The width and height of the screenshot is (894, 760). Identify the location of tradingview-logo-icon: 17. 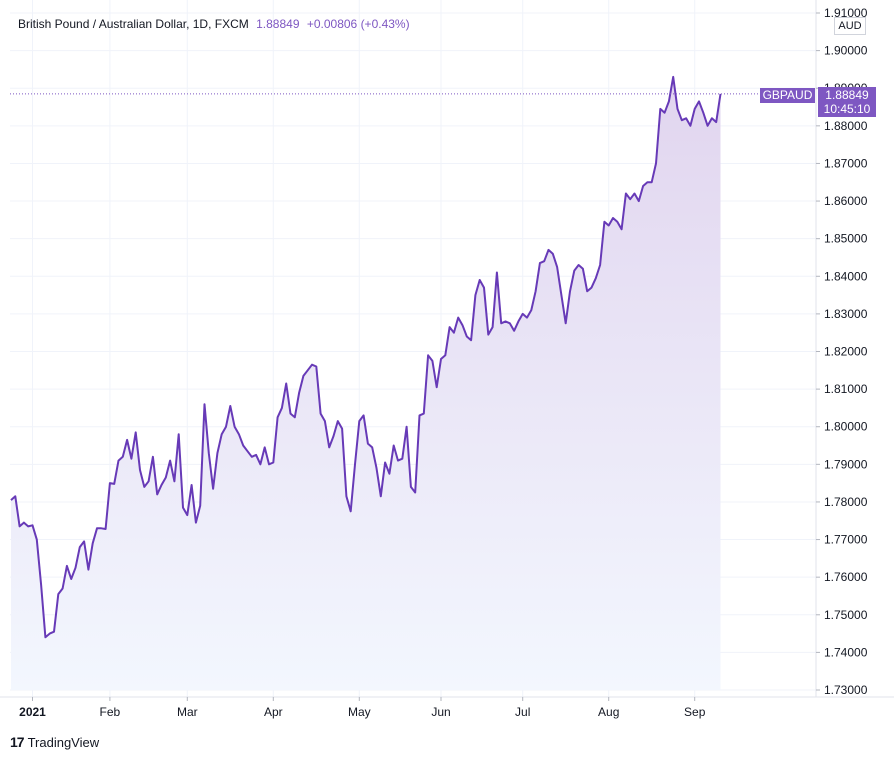
(17, 742).